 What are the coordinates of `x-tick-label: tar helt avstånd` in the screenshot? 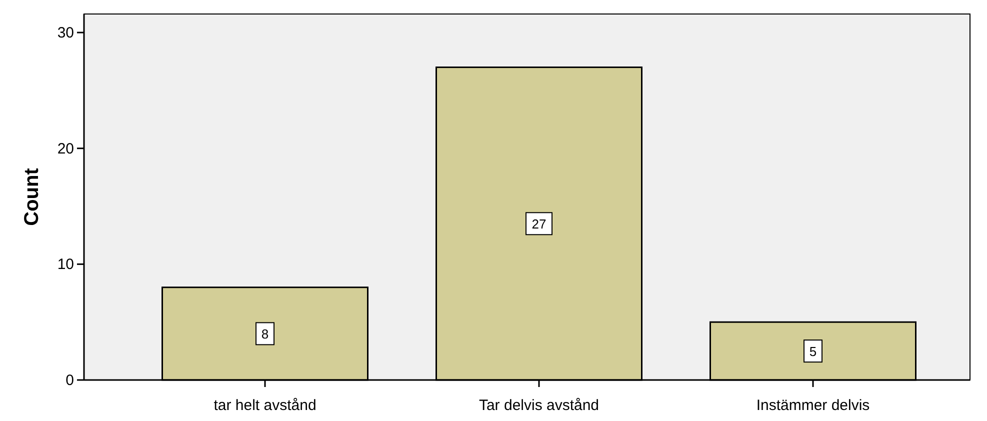 It's located at (265, 405).